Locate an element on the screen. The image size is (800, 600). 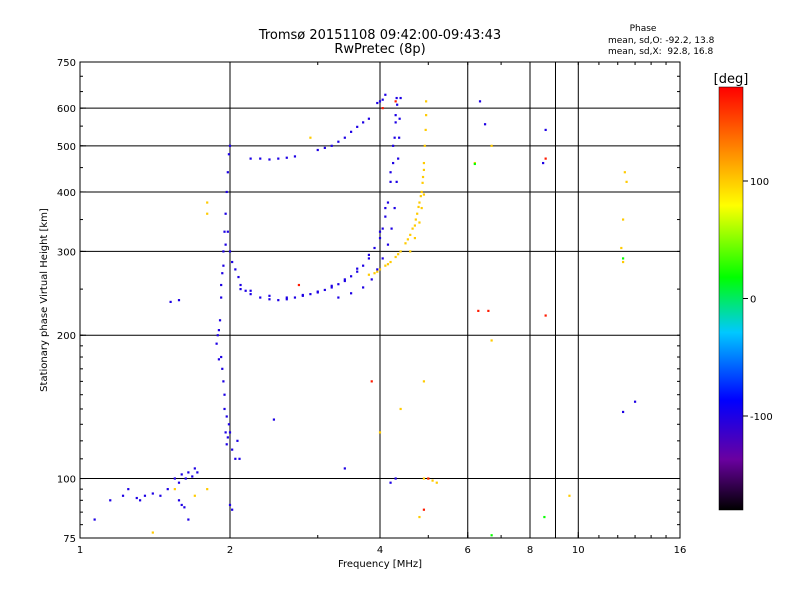
x-tick-label: 1 is located at coordinates (80, 550).